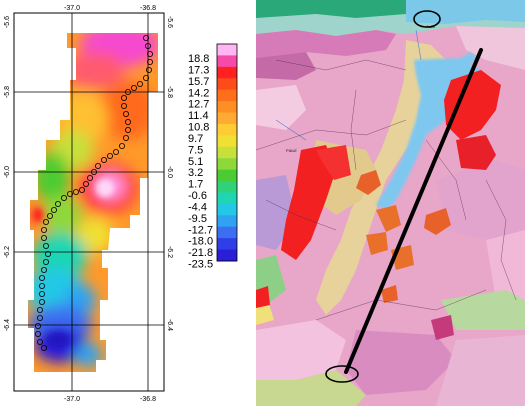 The image size is (525, 406). Describe the element at coordinates (197, 219) in the screenshot. I see `colorbar-label: -9.5` at that location.